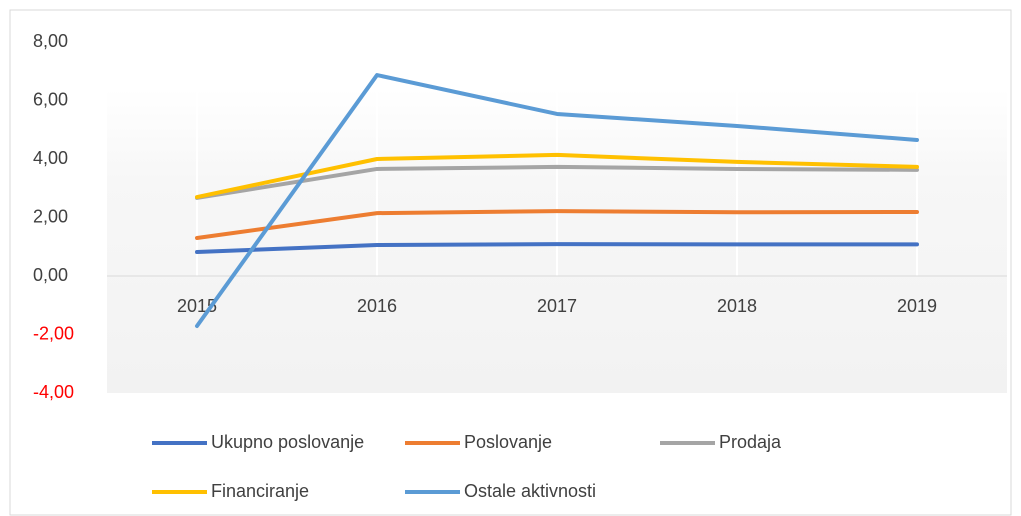  What do you see at coordinates (50, 41) in the screenshot?
I see `y-tick-label: 8,00` at bounding box center [50, 41].